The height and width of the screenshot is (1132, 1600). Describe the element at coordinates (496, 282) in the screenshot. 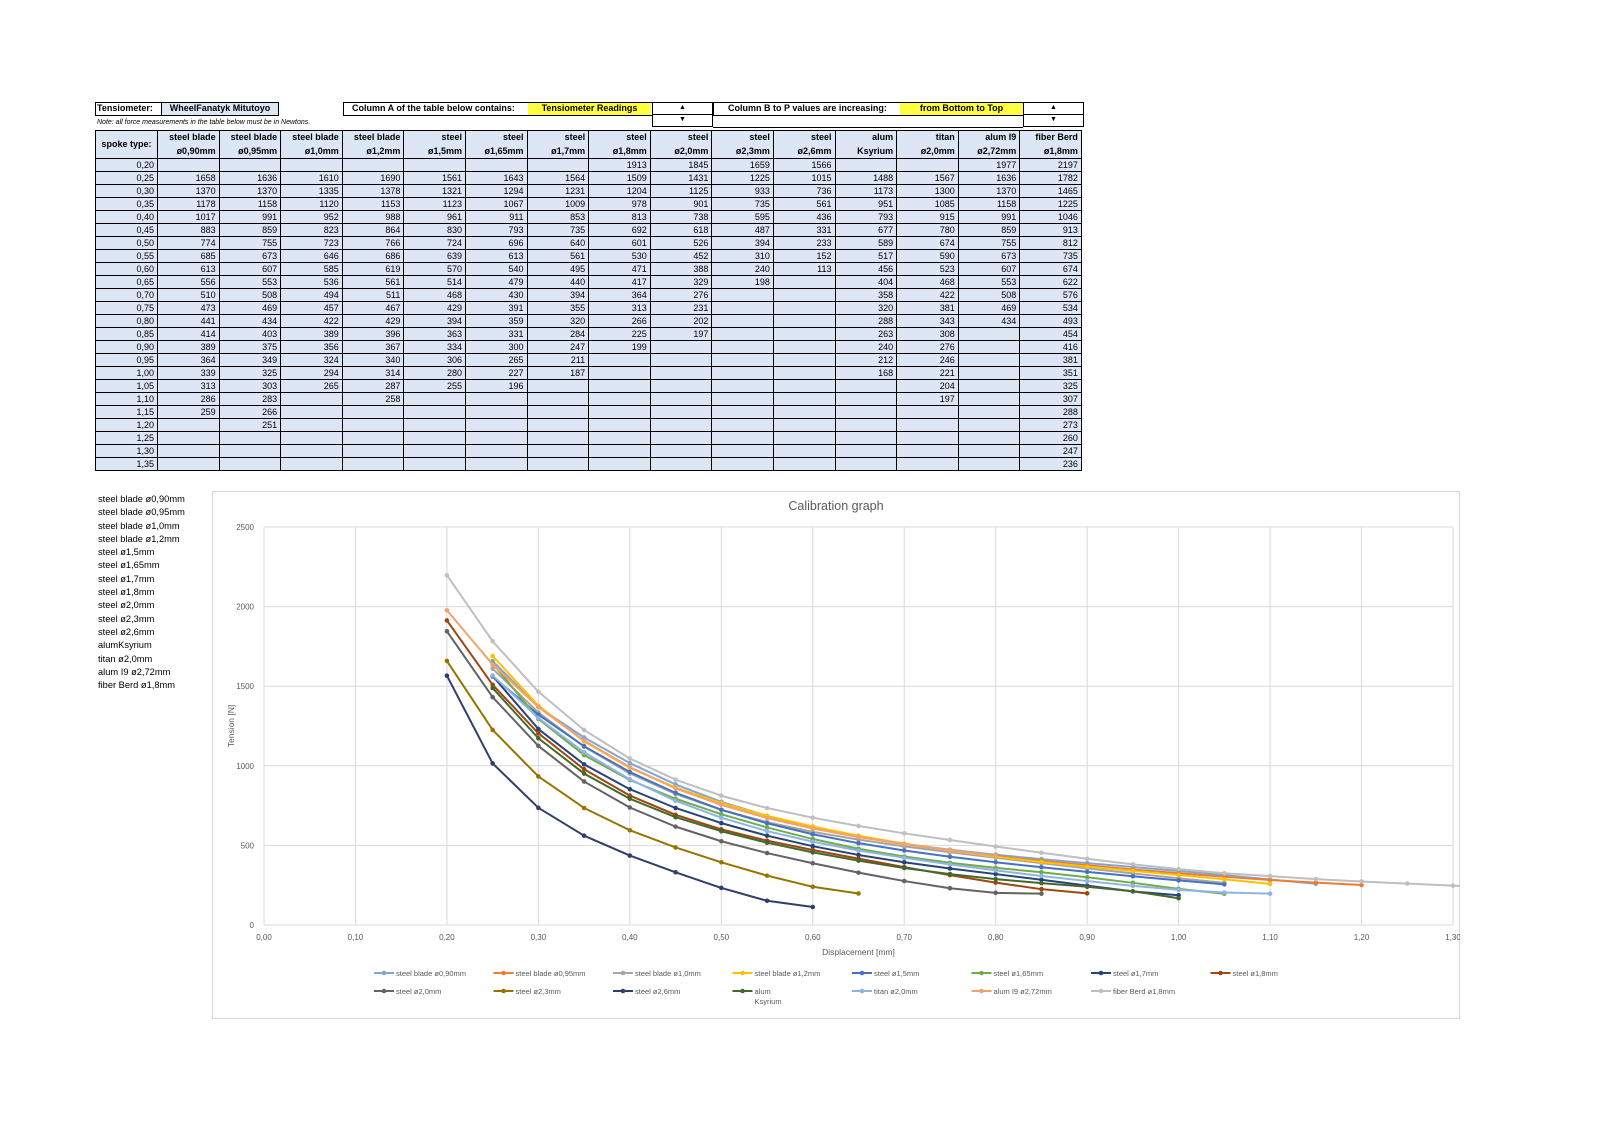

I see `value-cell: 479` at that location.